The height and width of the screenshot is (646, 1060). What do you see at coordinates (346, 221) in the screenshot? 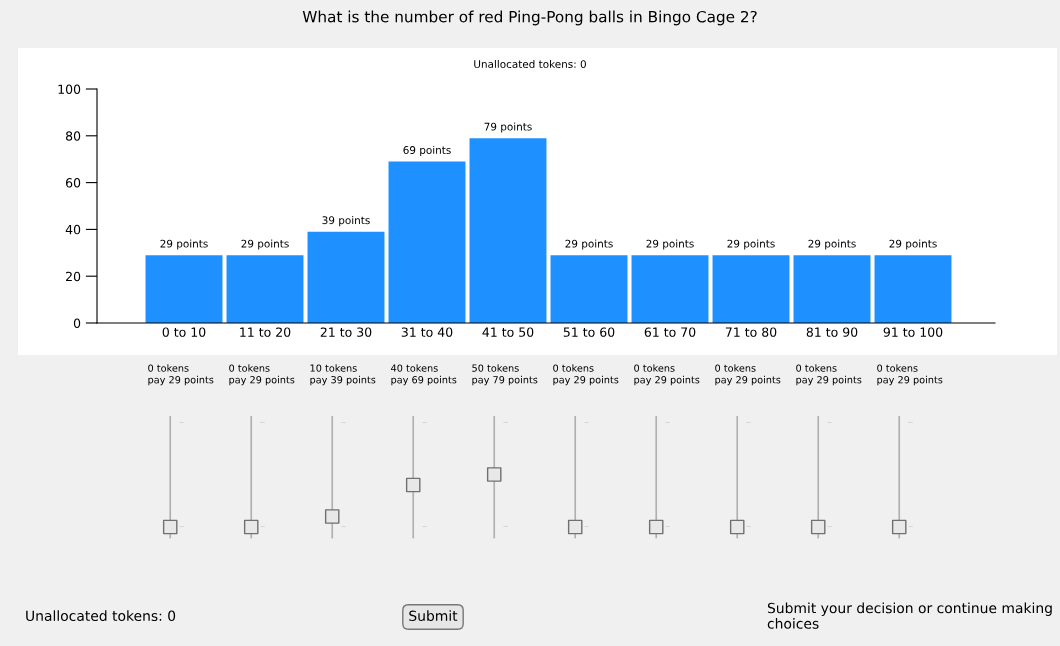
I see `data-label: 39 points` at bounding box center [346, 221].